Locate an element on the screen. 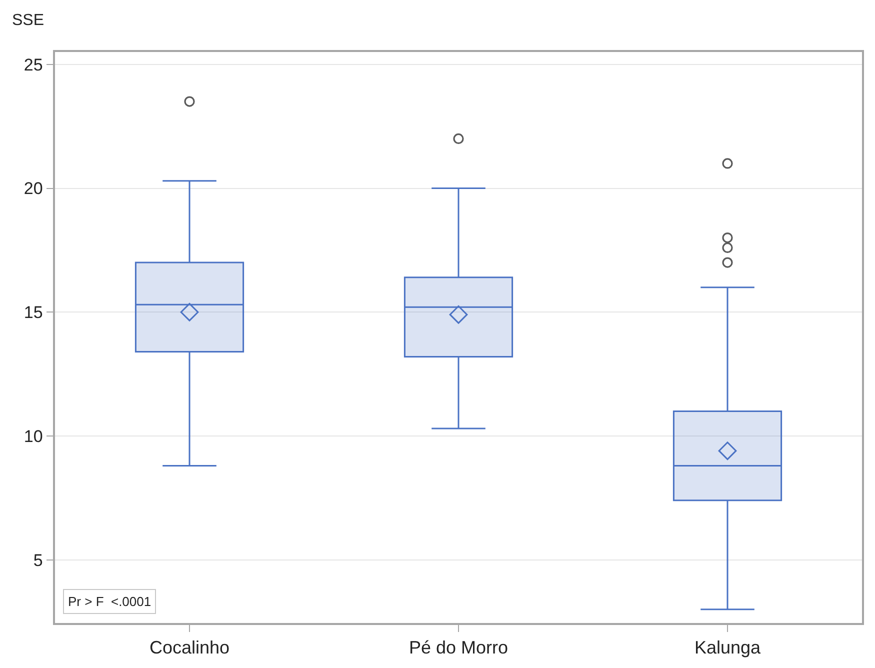 The image size is (875, 668). y-axis-title: SSE is located at coordinates (28, 20).